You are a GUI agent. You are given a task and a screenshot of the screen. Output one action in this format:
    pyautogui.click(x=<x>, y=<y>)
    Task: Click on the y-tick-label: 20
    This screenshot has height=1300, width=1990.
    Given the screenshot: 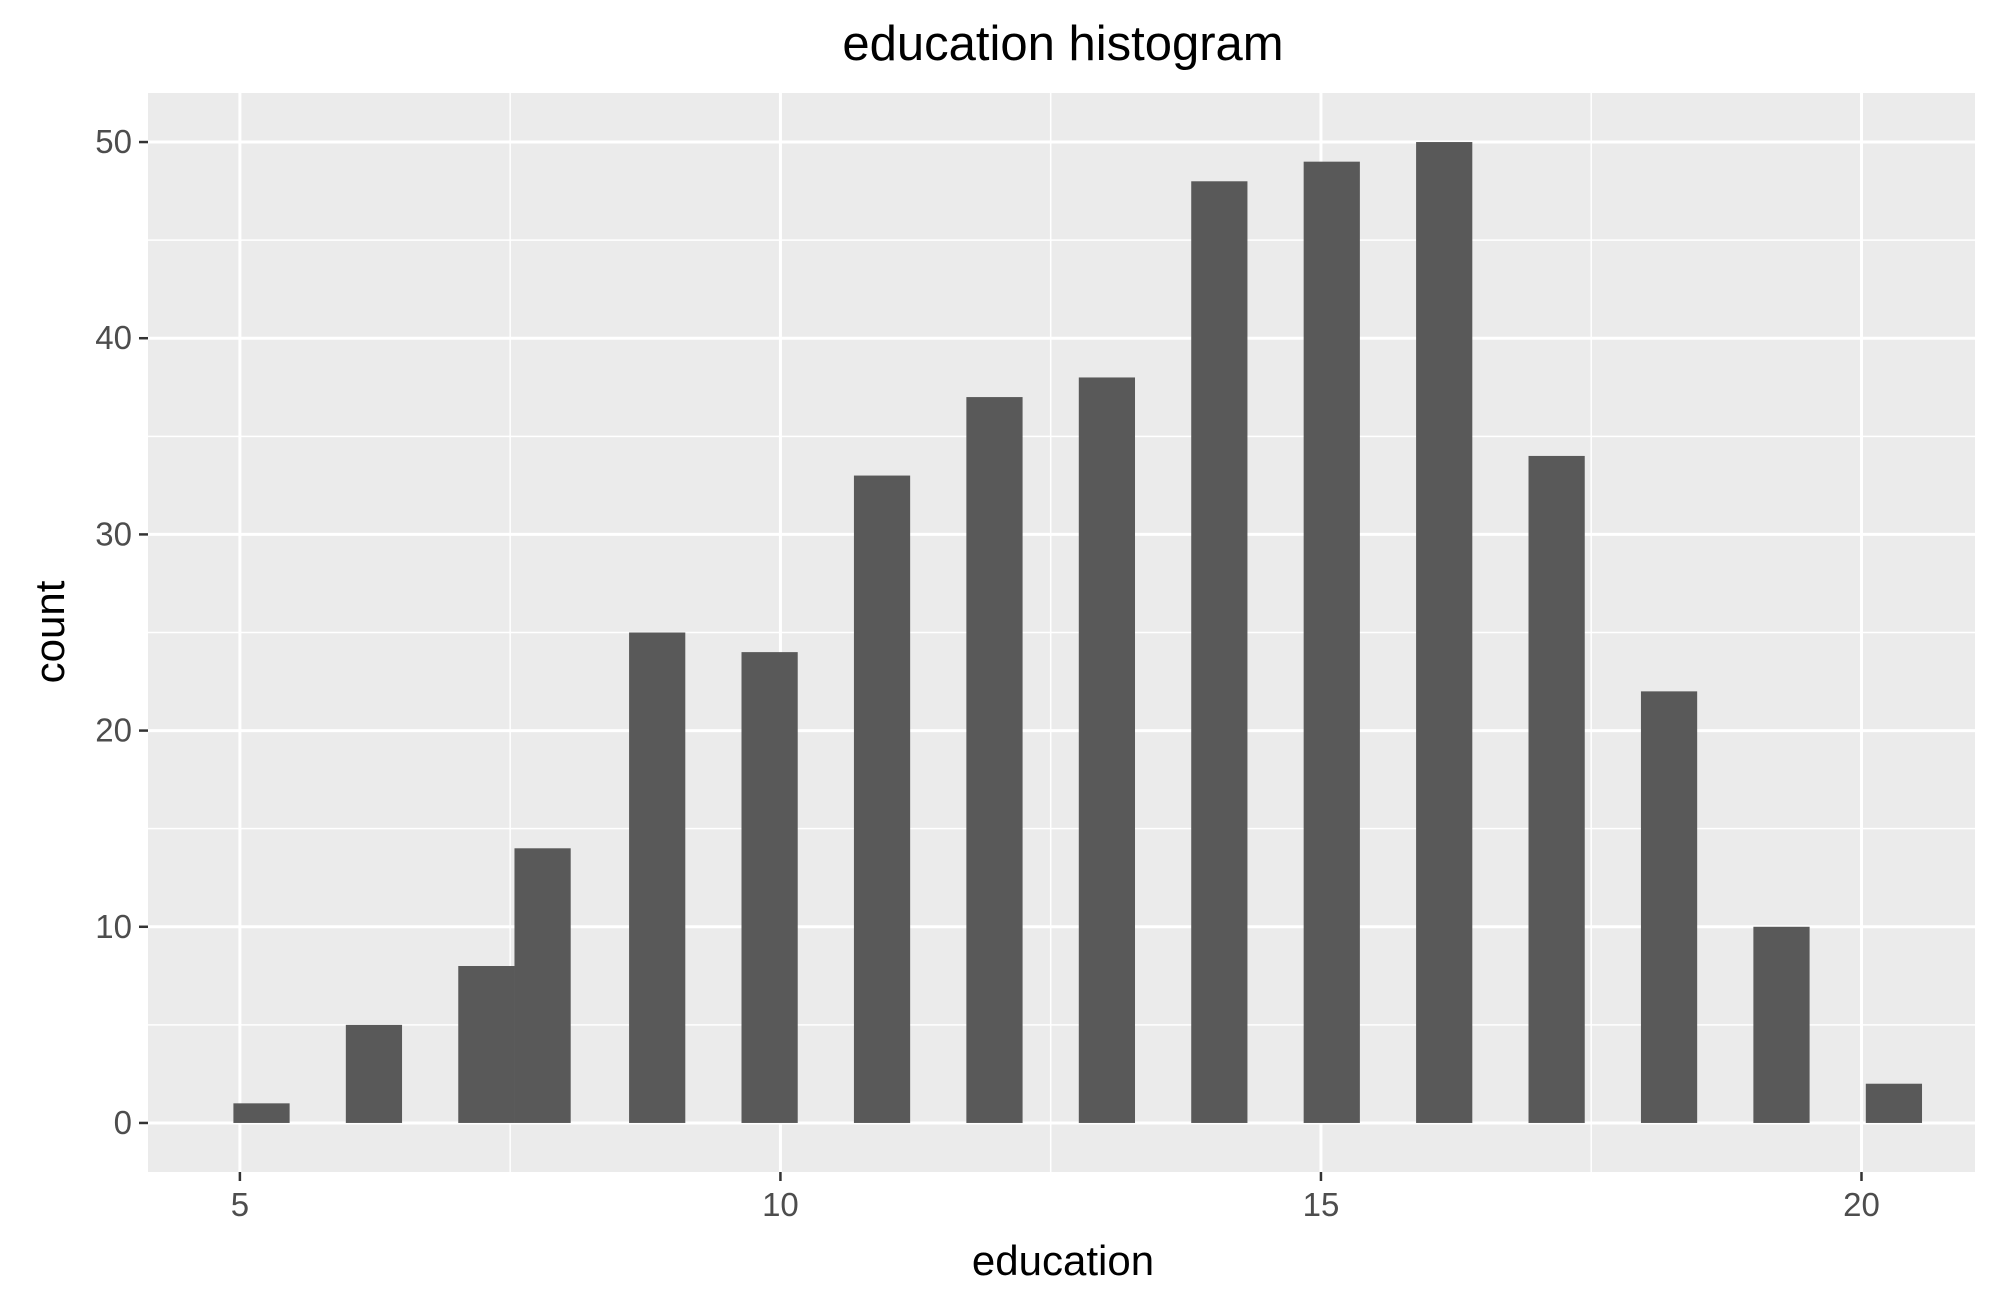 What is the action you would take?
    pyautogui.click(x=113, y=730)
    